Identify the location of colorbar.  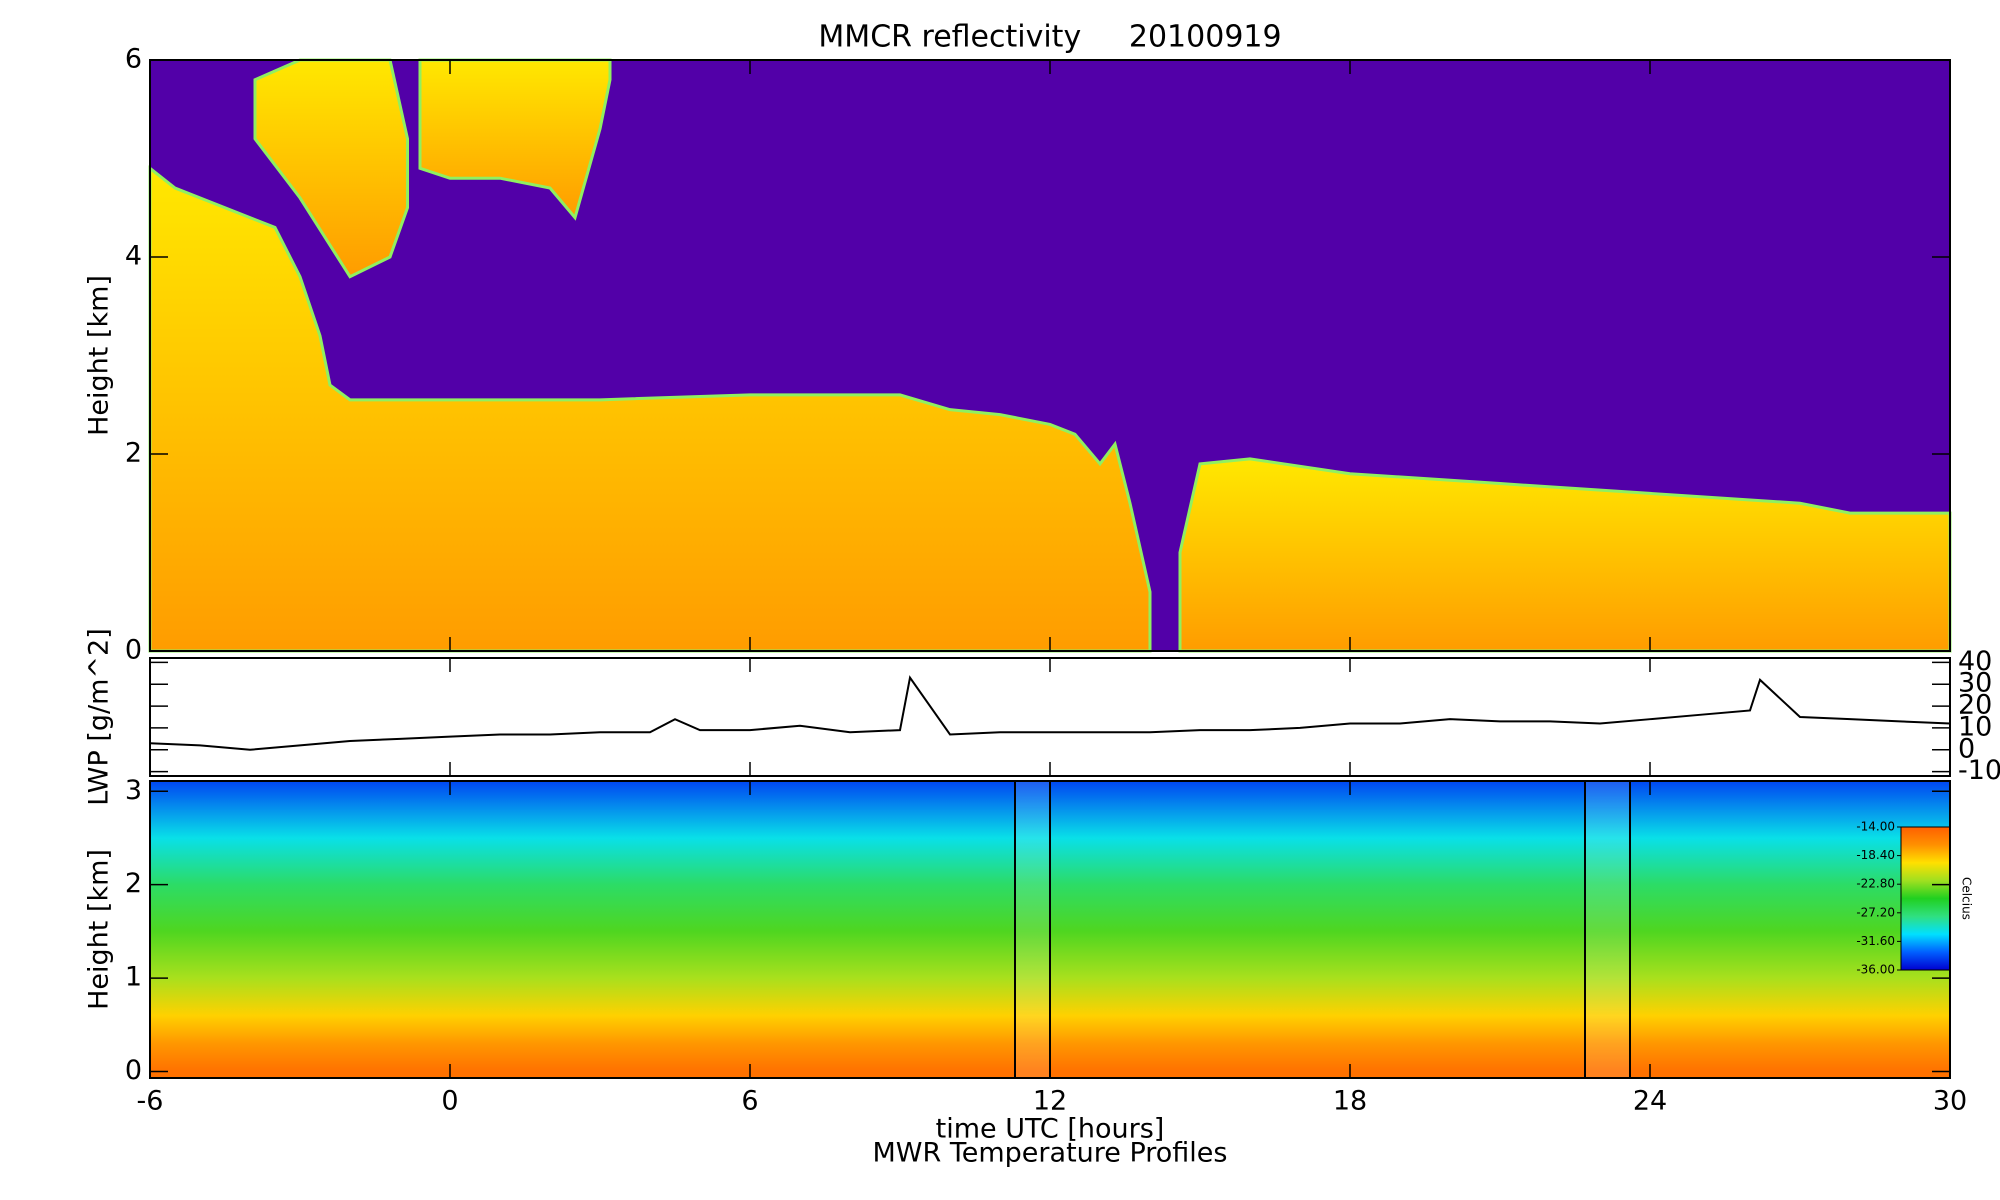
(1925, 898).